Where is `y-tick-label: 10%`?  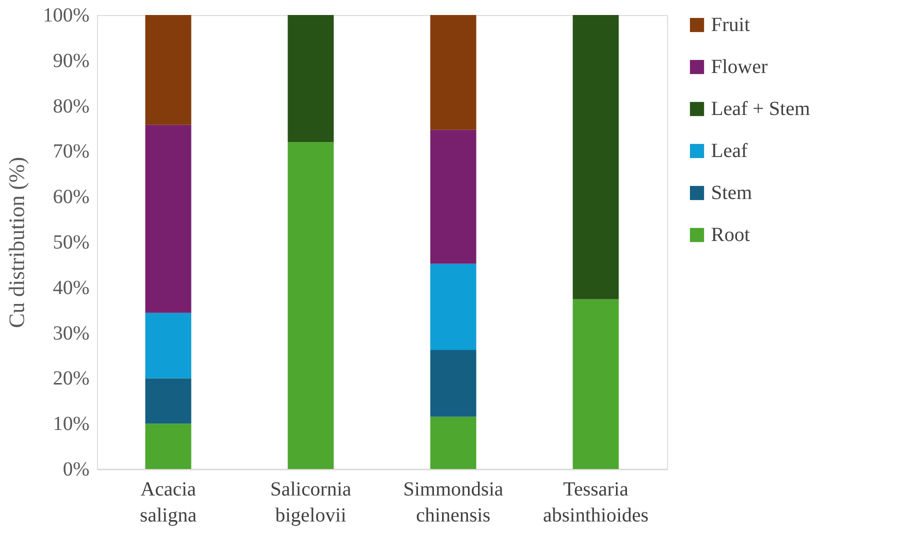
y-tick-label: 10% is located at coordinates (71, 424).